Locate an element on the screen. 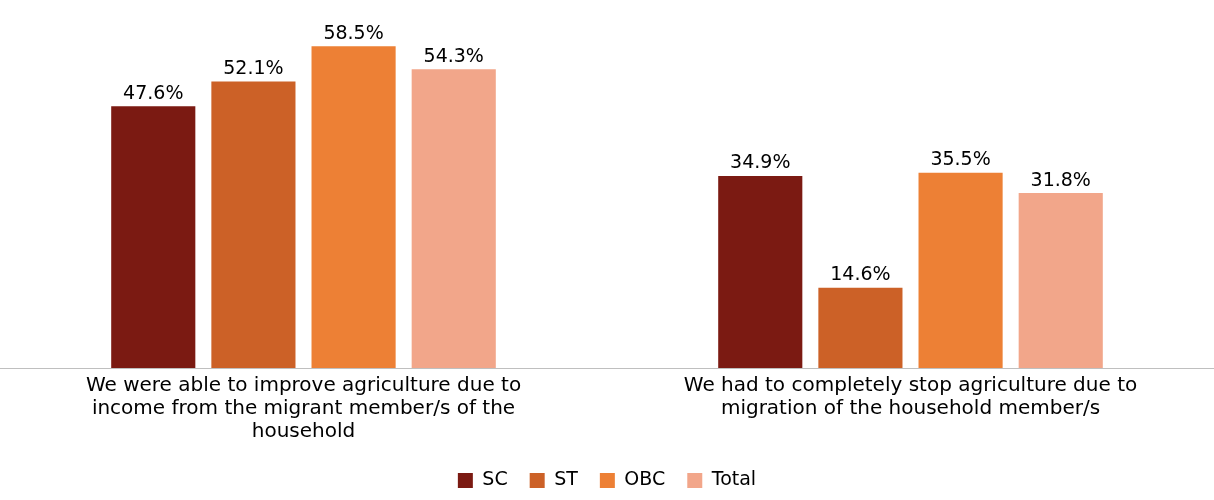 The height and width of the screenshot is (500, 1214). data-label: 52.1% is located at coordinates (253, 66).